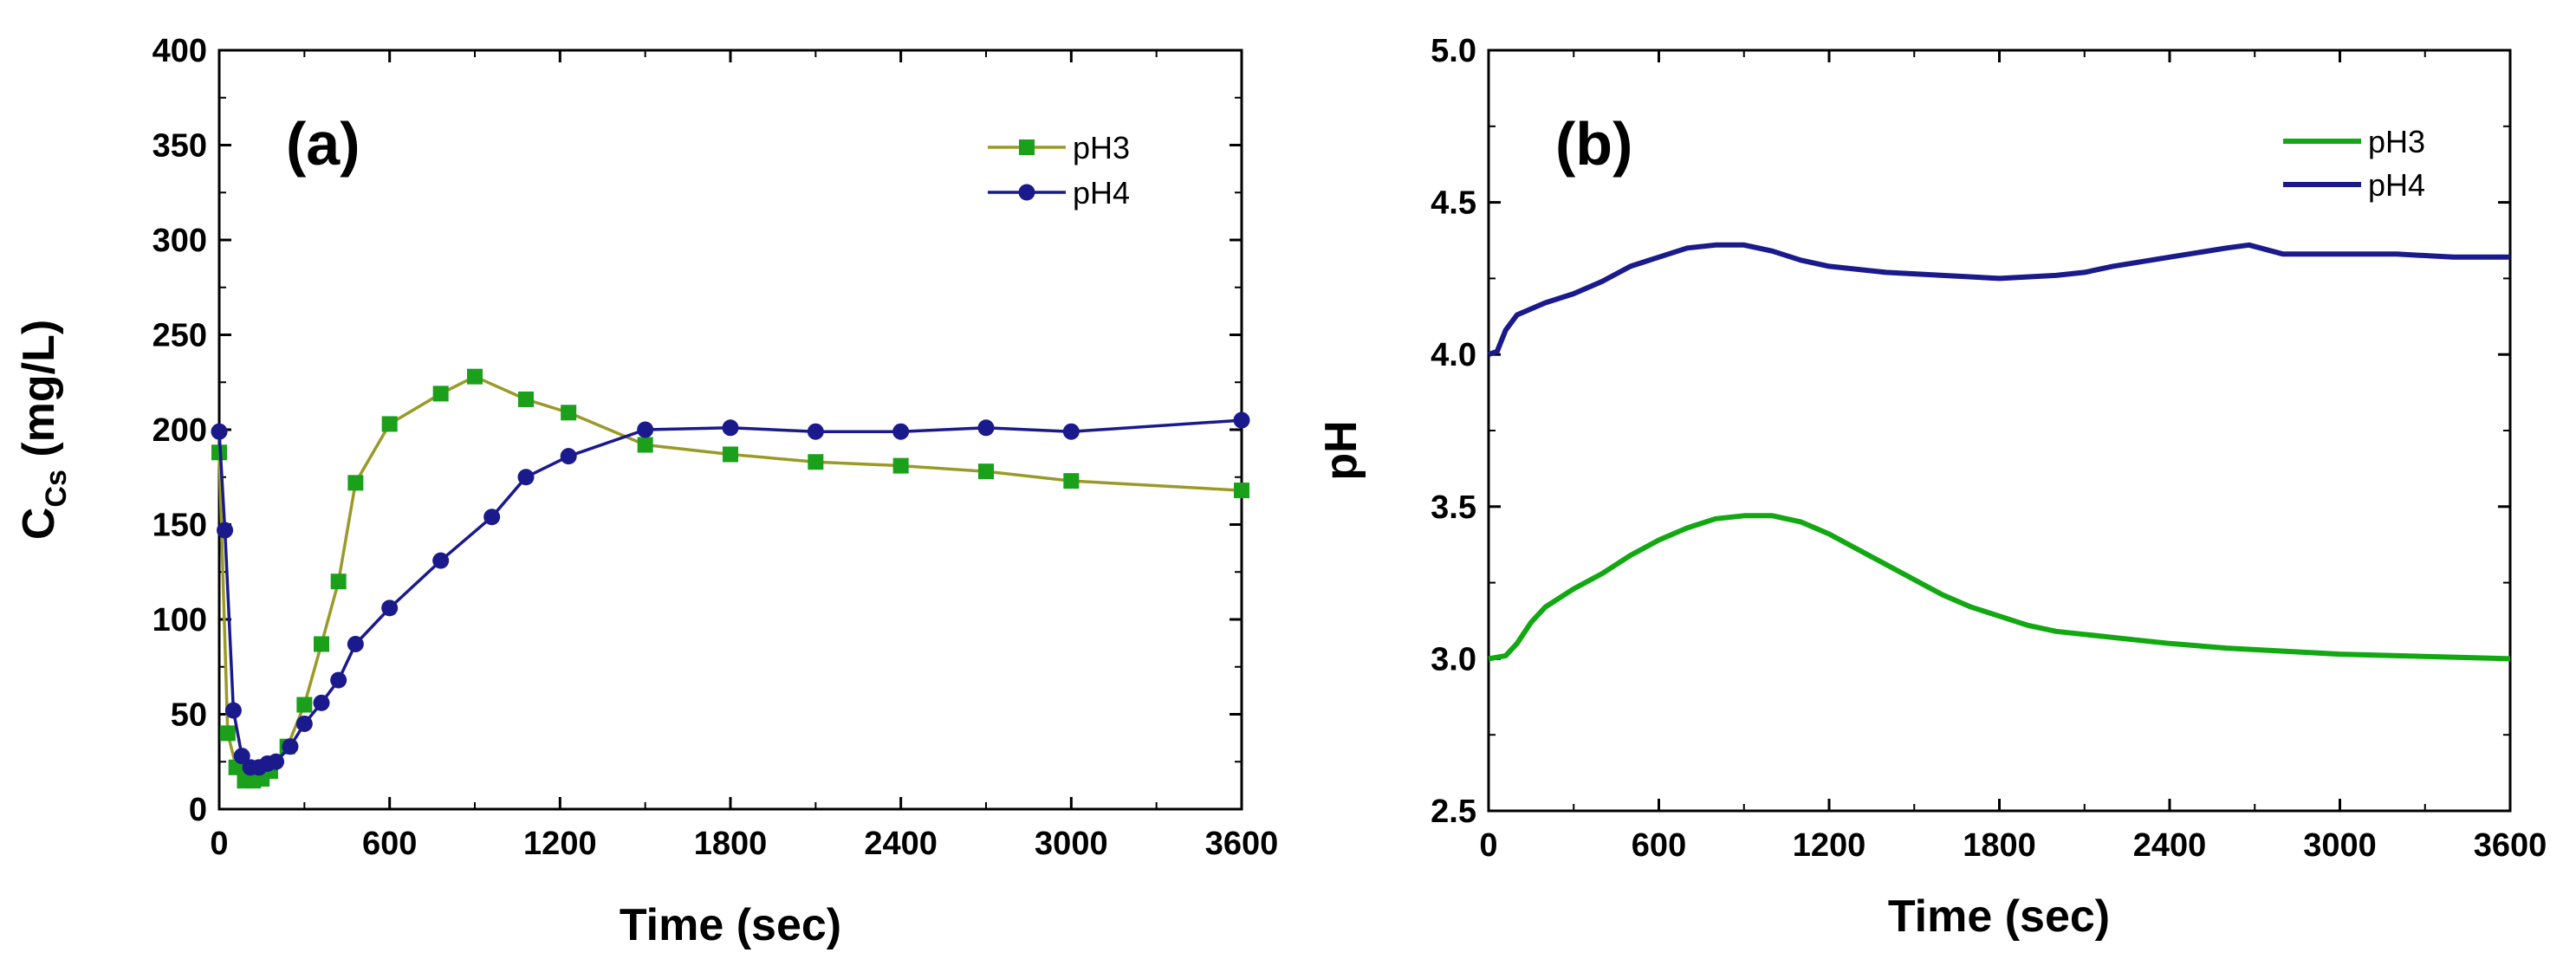 This screenshot has height=972, width=2576. I want to click on series-line-ph3, so click(1999, 587).